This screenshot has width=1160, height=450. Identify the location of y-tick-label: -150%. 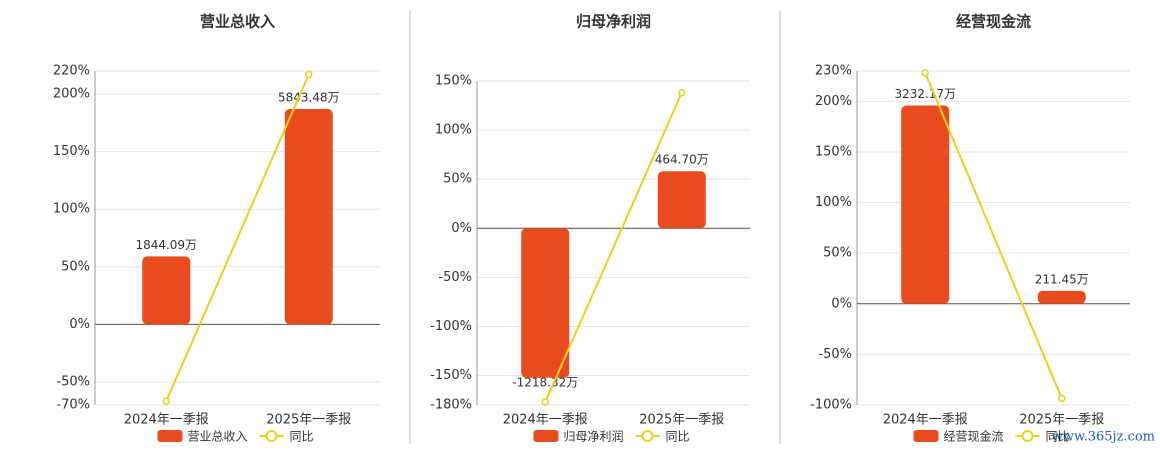
(451, 375).